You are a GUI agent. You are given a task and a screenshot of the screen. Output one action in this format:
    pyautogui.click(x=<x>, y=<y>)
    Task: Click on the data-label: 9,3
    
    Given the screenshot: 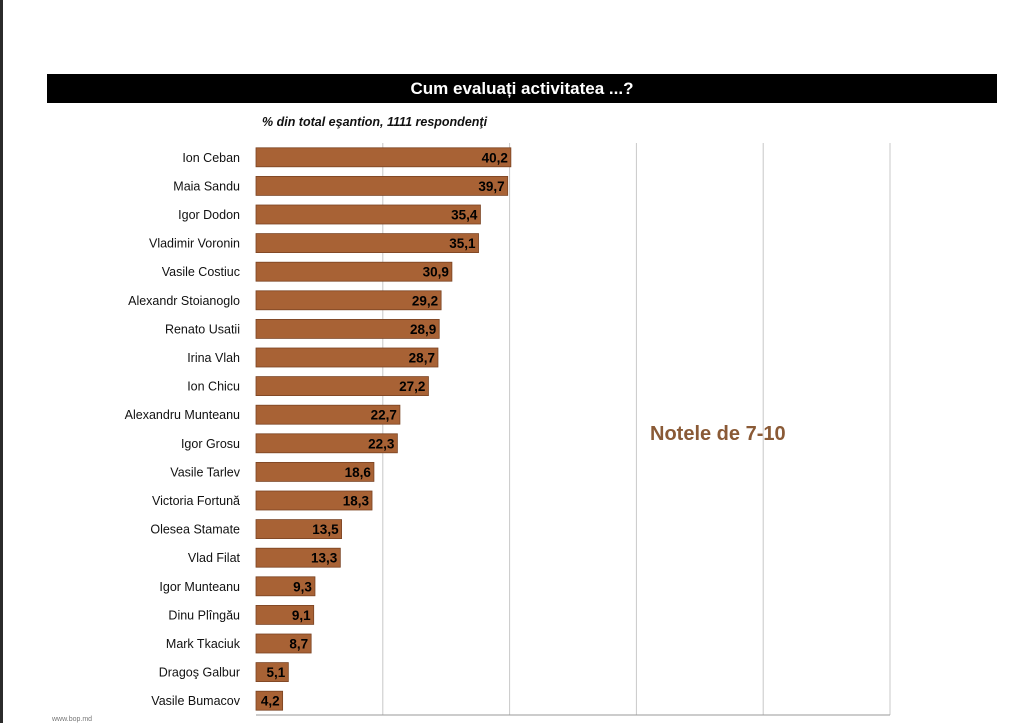 What is the action you would take?
    pyautogui.click(x=302, y=586)
    